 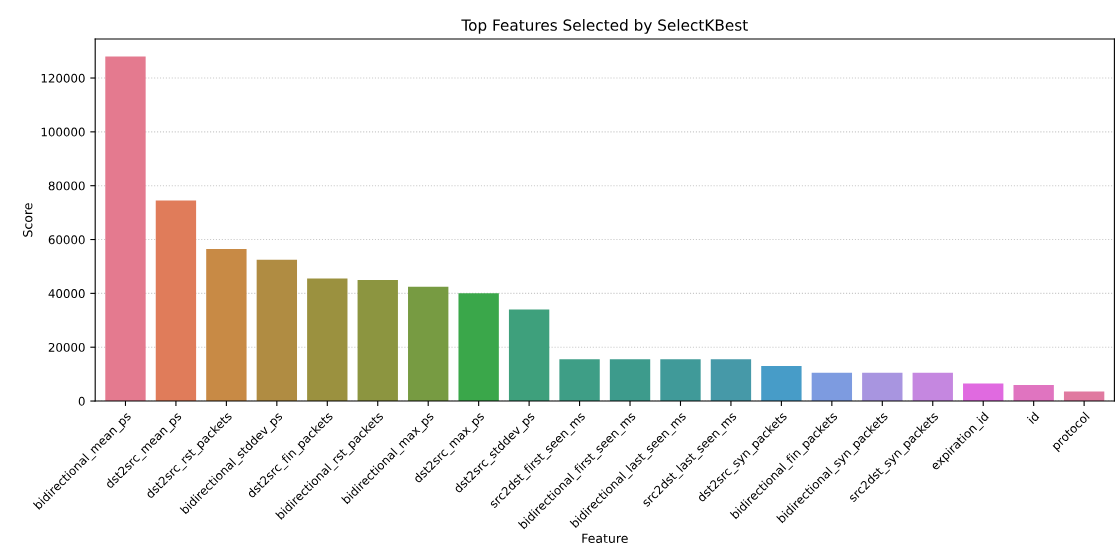 I want to click on y-tick-label: 40000, so click(x=66, y=294).